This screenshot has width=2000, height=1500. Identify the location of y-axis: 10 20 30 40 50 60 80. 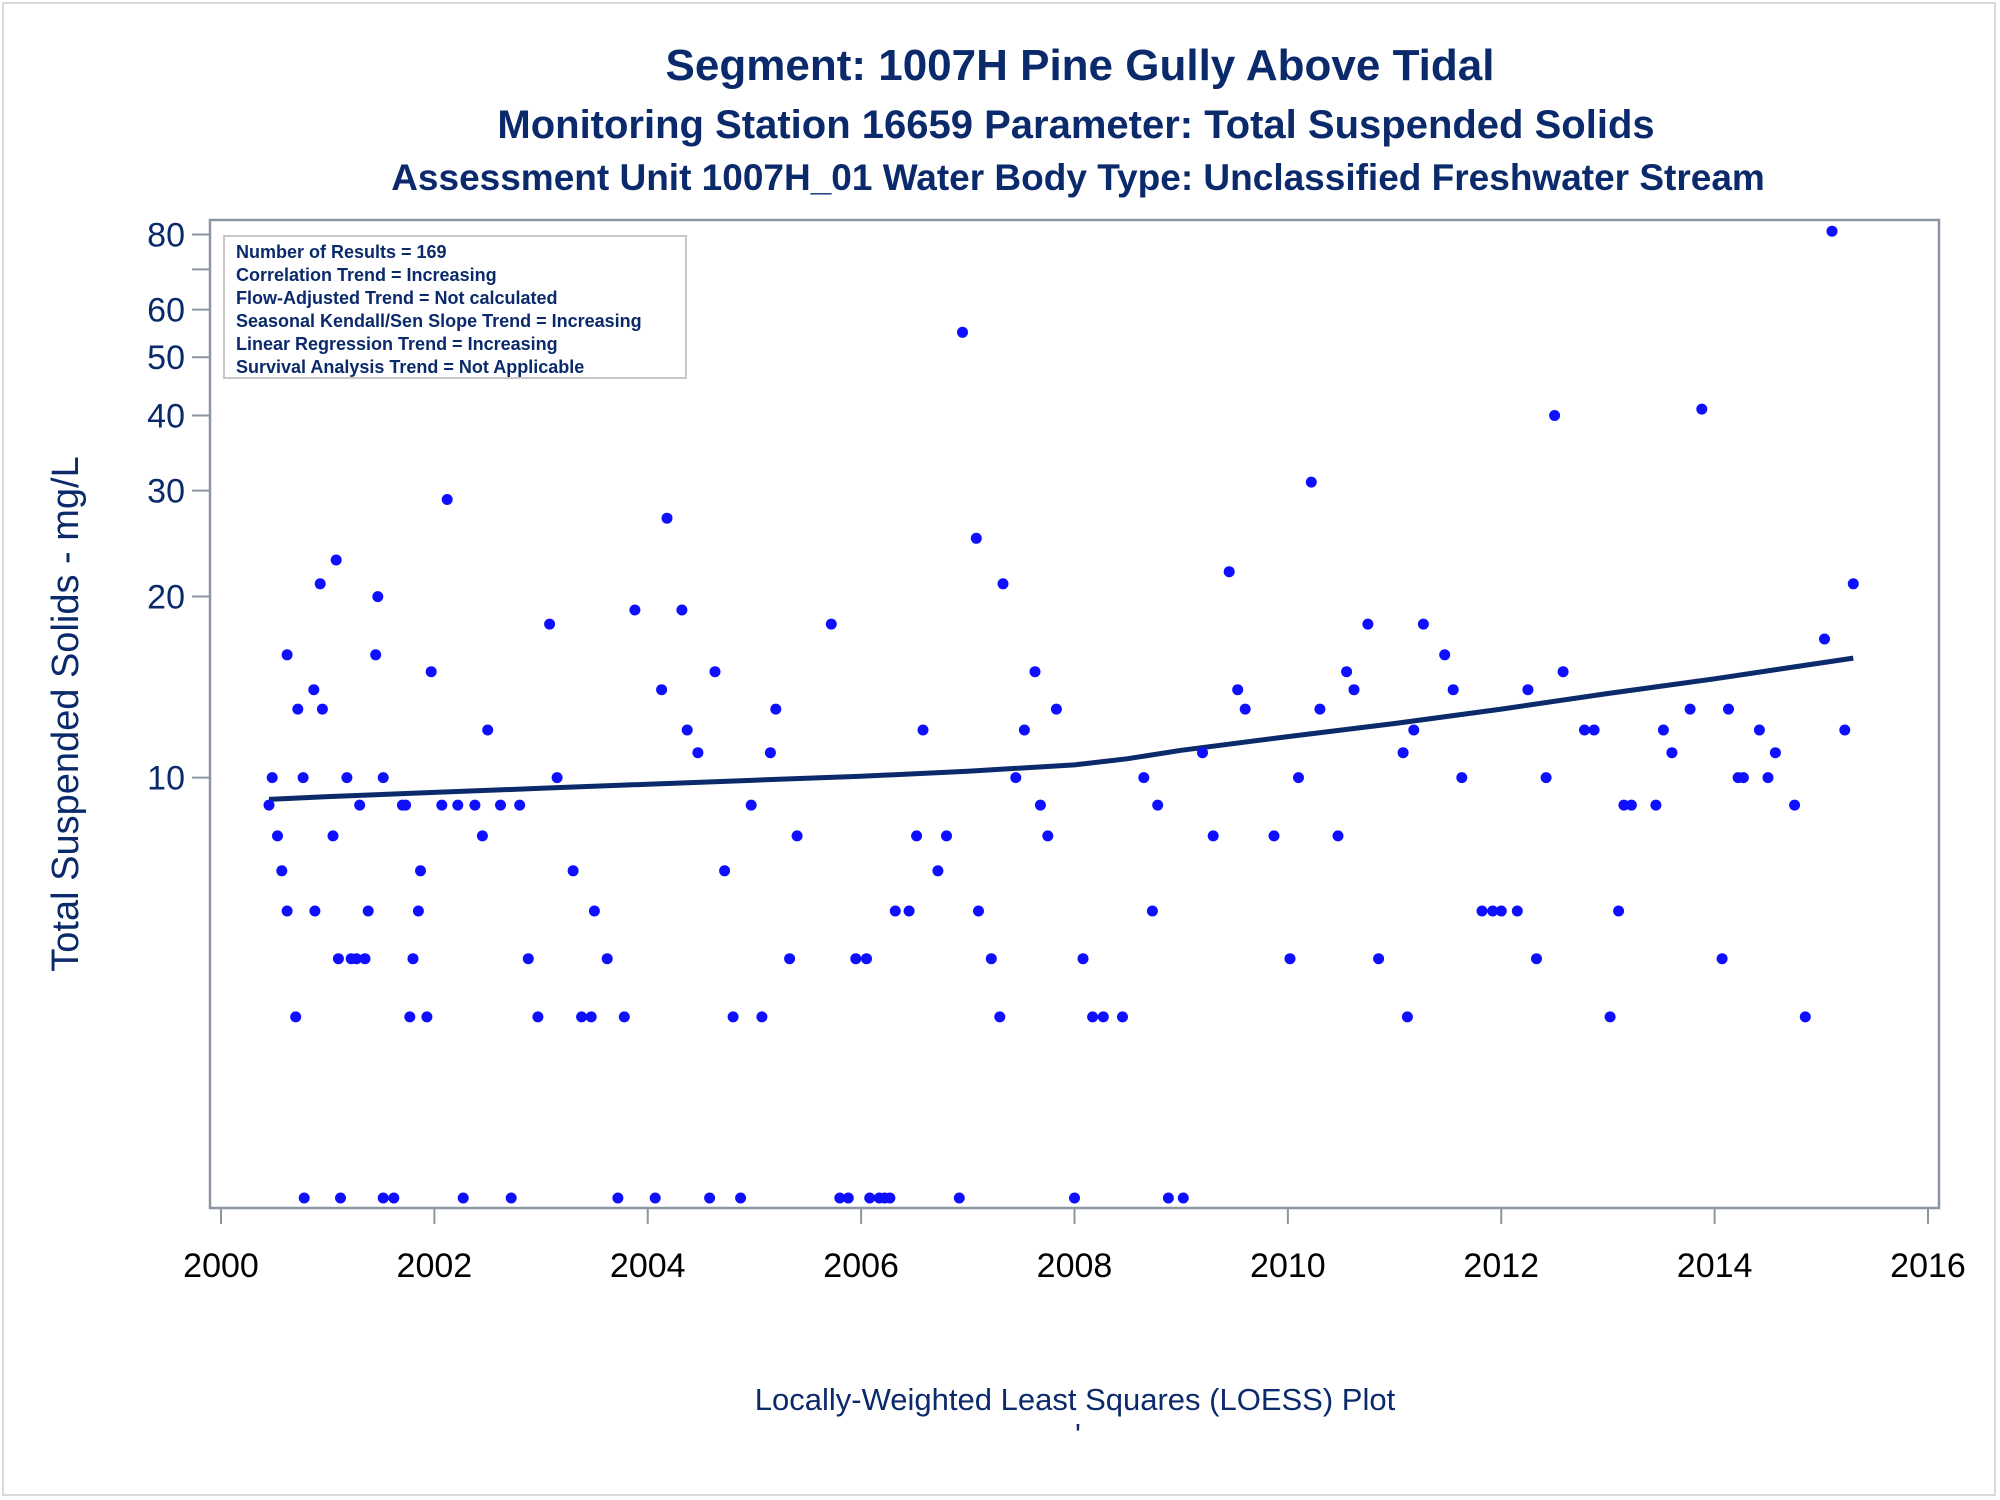
(178, 507).